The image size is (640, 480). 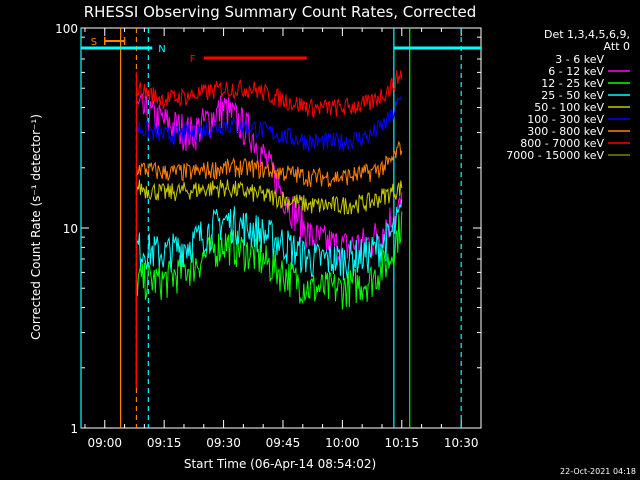 I want to click on legend-header-line-1: Det 1,3,4,5,6,9,, so click(x=587, y=34).